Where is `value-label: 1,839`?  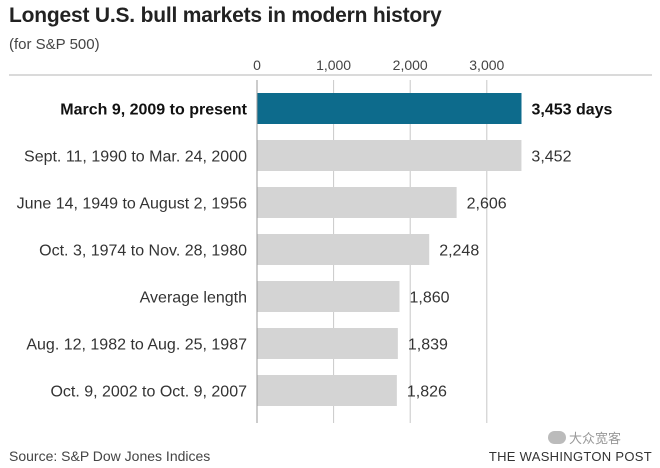
value-label: 1,839 is located at coordinates (428, 345).